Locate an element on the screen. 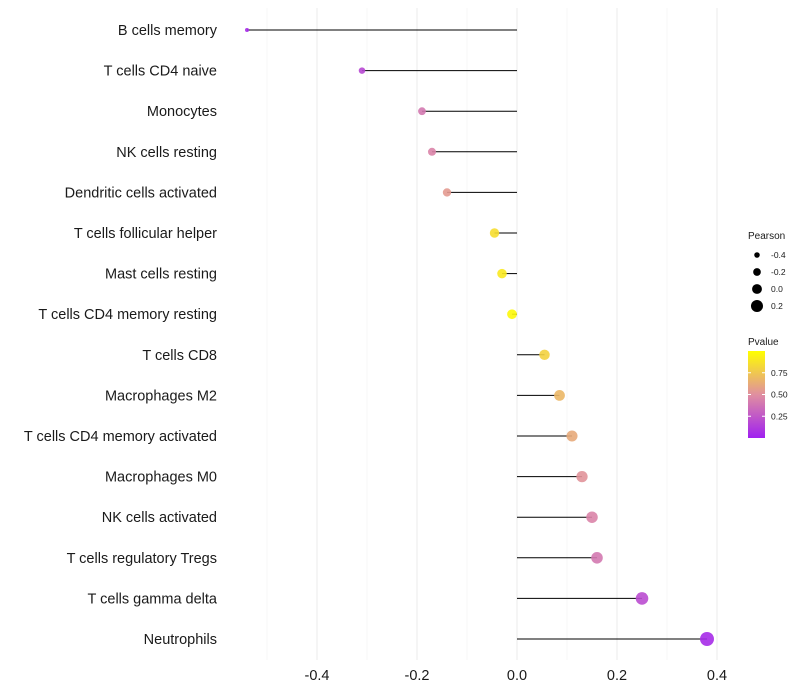 The width and height of the screenshot is (800, 700). y-category-label: T cells gamma delta is located at coordinates (153, 599).